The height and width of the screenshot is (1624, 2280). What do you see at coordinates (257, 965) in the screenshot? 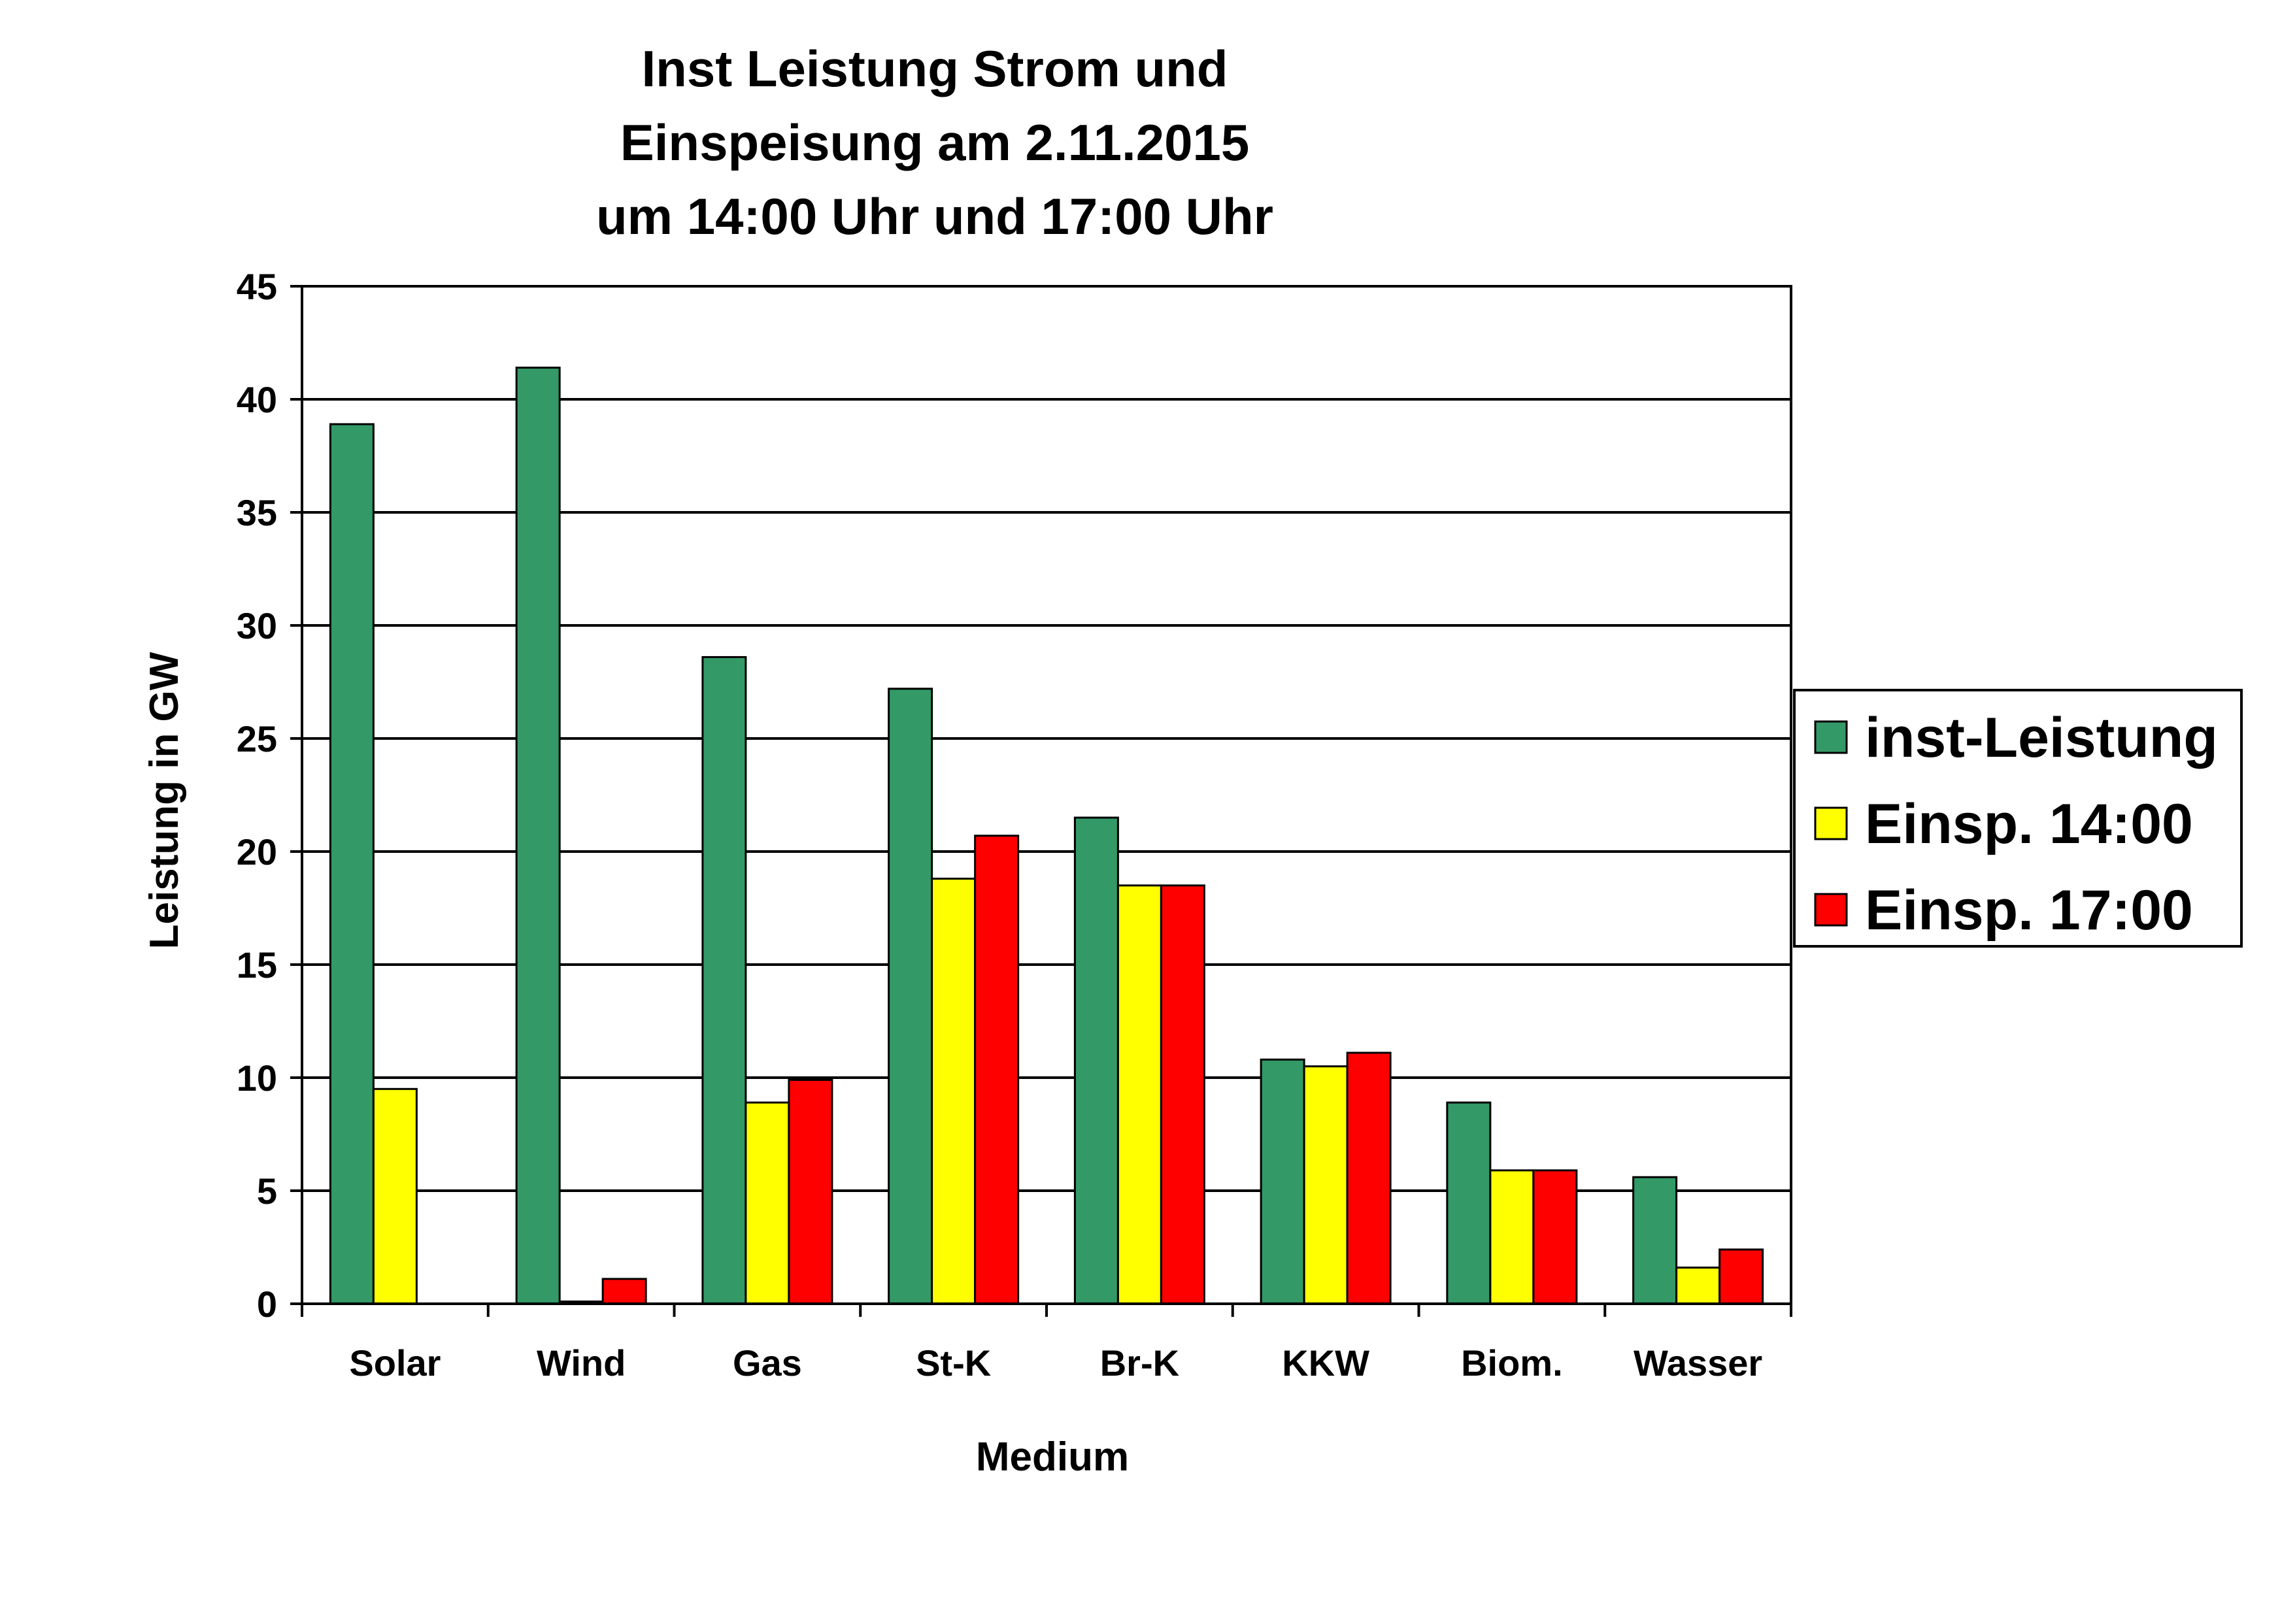
I see `y-tick-label: 15` at bounding box center [257, 965].